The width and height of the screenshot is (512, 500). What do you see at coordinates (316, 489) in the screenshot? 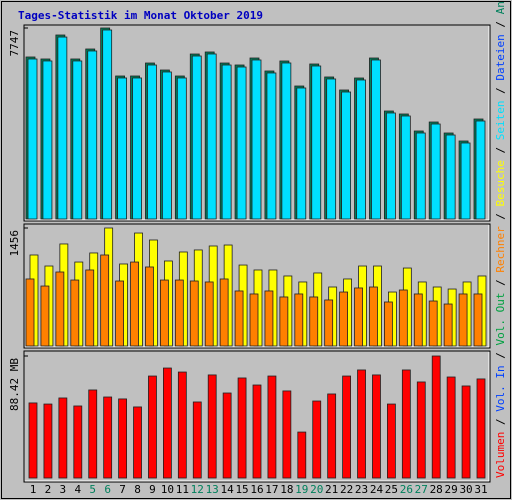
I see `x-tick-label: 20` at bounding box center [316, 489].